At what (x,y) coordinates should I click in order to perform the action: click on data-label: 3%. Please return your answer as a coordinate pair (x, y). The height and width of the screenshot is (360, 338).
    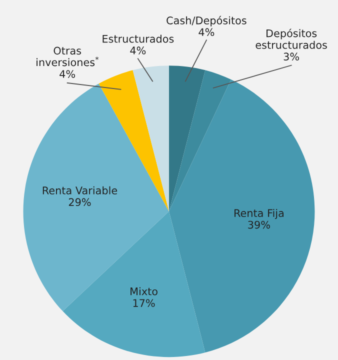
    Looking at the image, I should click on (292, 56).